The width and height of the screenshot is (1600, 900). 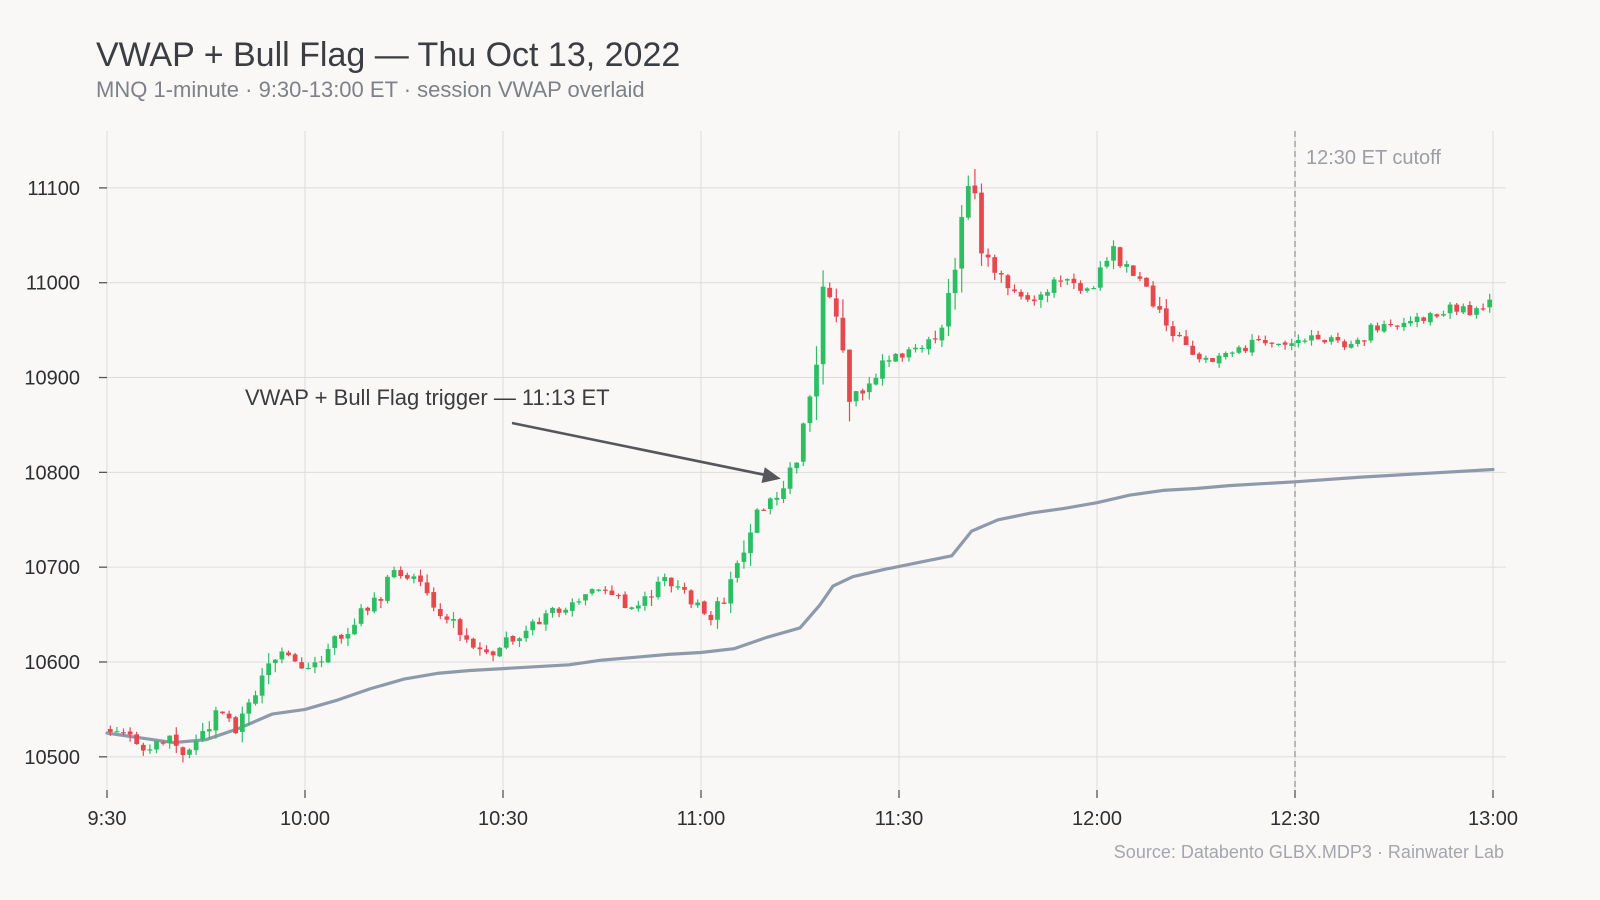 I want to click on x-tick-label: 12:00, so click(x=1097, y=819).